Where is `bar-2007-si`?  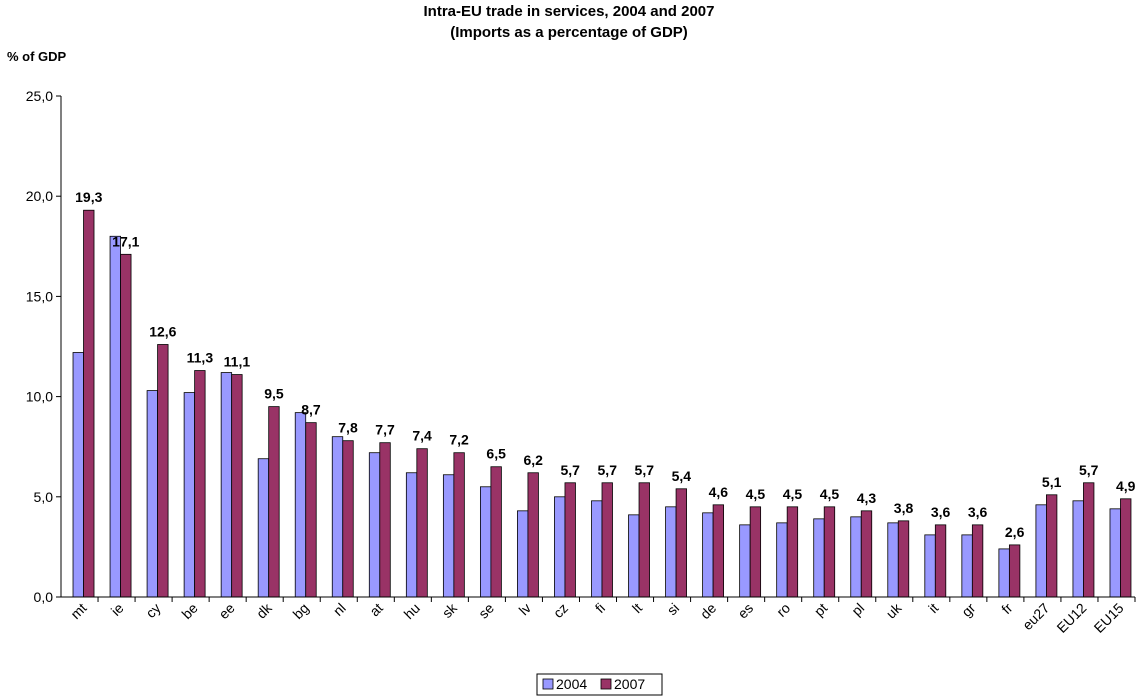
bar-2007-si is located at coordinates (681, 543).